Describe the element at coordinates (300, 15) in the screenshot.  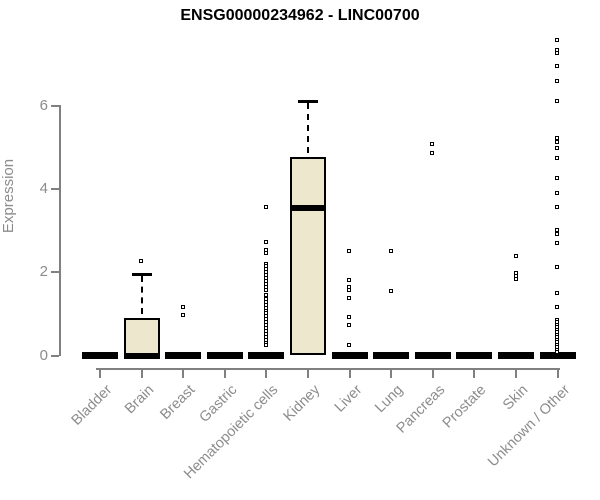
I see `chart-title: ENSG00000234962 - LINC00700` at that location.